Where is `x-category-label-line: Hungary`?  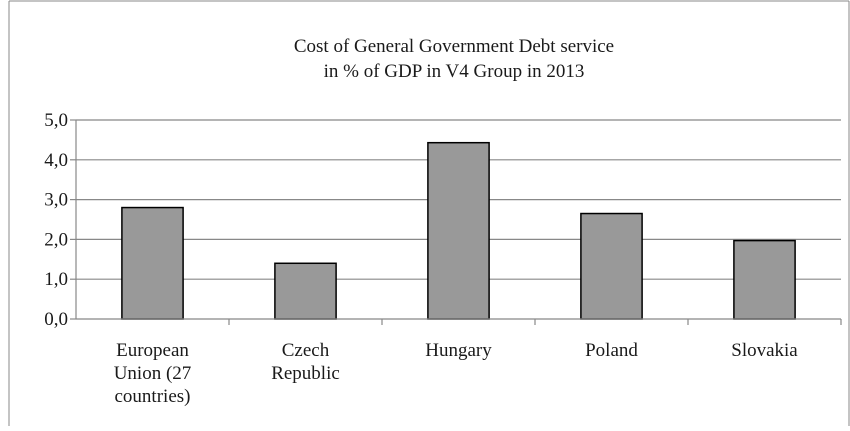 x-category-label-line: Hungary is located at coordinates (458, 350).